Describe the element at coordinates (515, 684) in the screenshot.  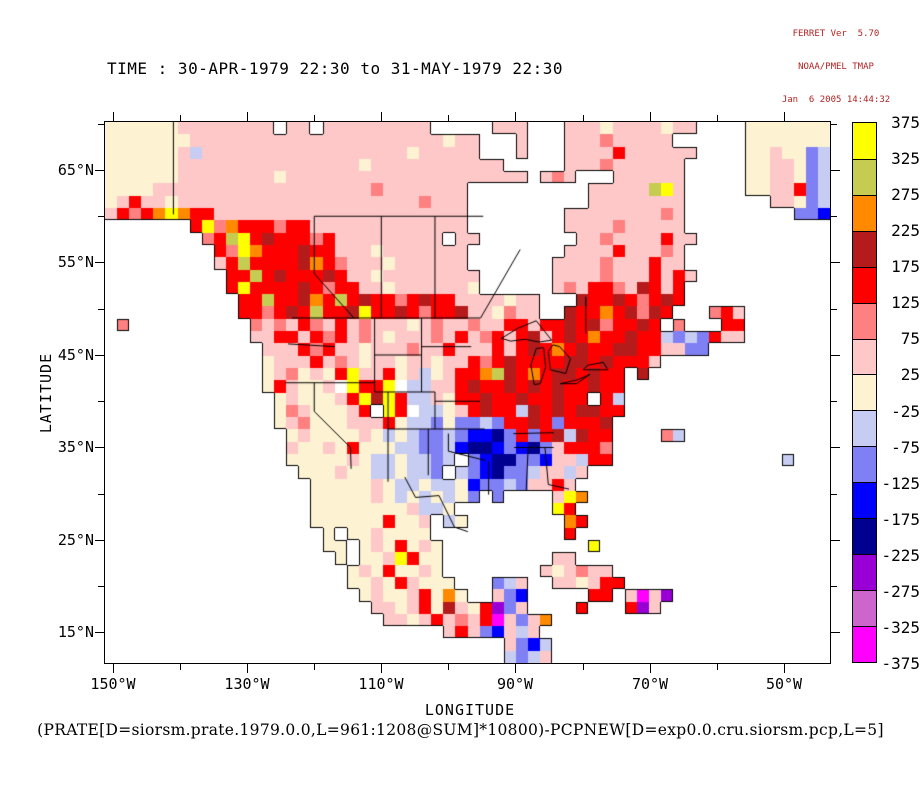
I see `lon-tick-label: 90°W` at that location.